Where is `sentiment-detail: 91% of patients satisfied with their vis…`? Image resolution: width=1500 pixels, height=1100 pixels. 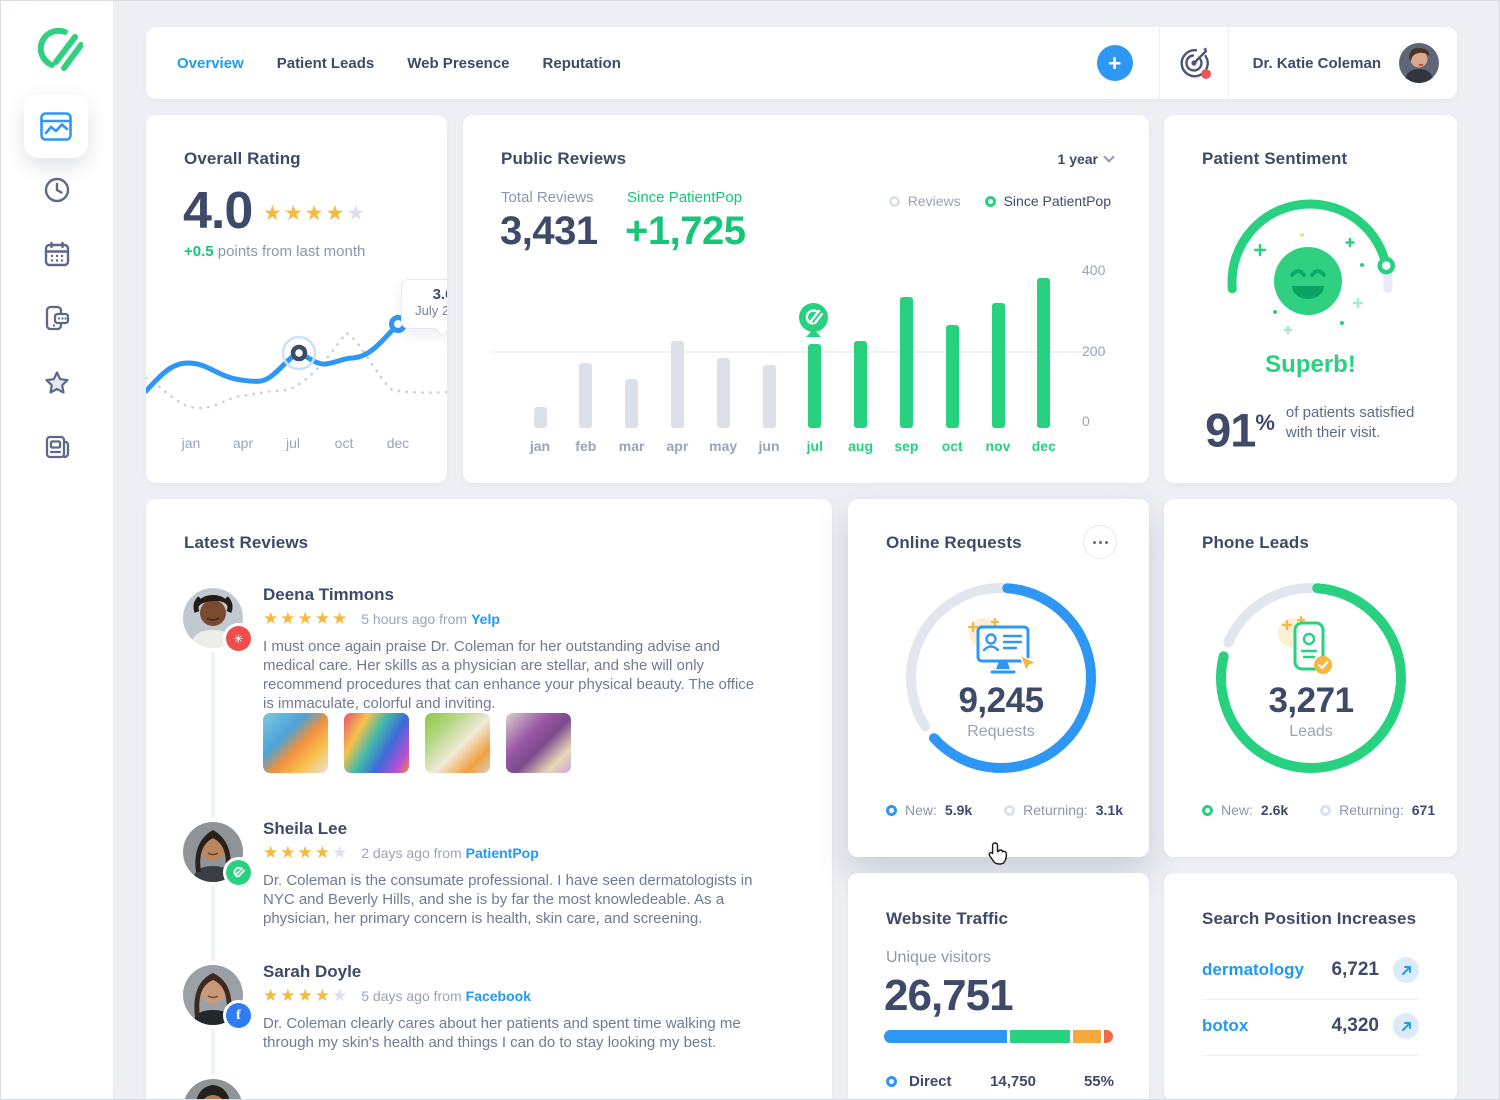
sentiment-detail: 91% of patients satisfied with their vis… is located at coordinates (1310, 430).